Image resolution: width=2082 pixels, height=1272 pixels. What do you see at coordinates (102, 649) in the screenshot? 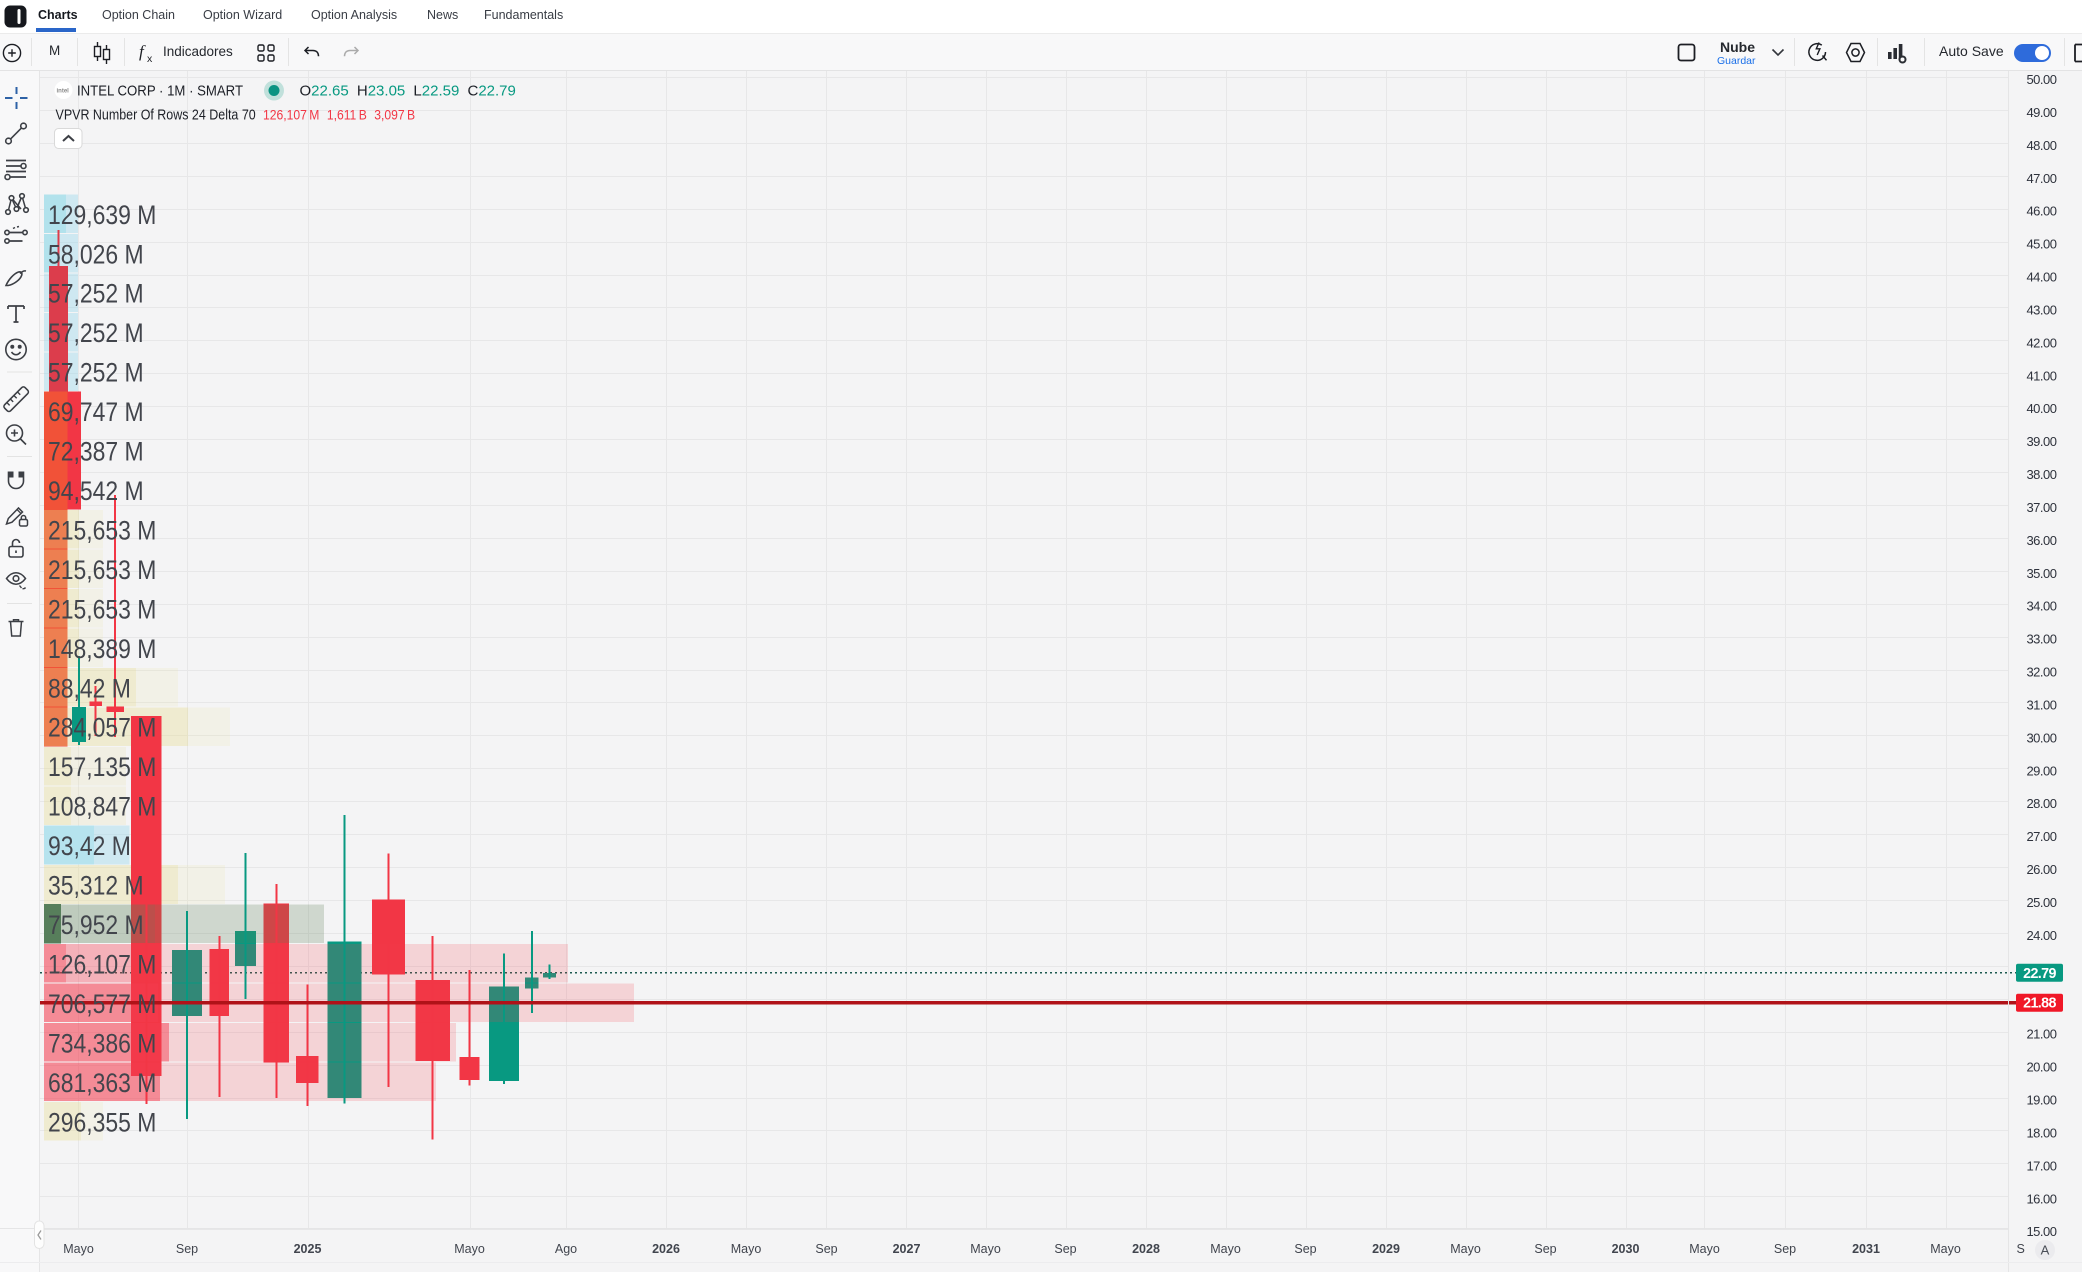
I see `svg-text: 148,389 M` at bounding box center [102, 649].